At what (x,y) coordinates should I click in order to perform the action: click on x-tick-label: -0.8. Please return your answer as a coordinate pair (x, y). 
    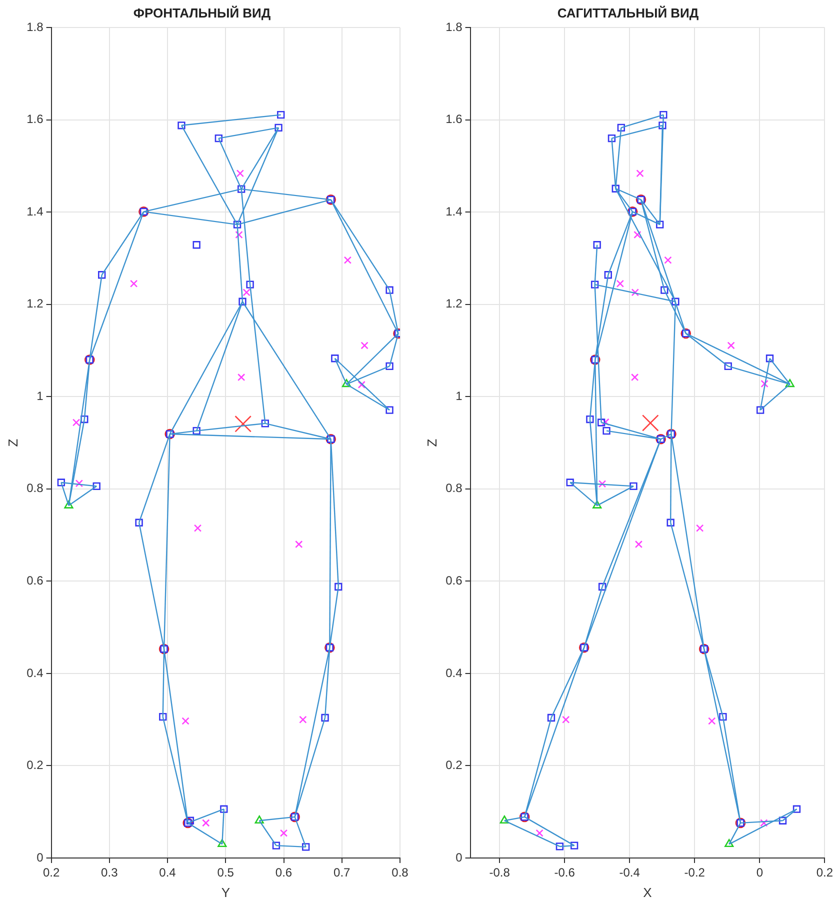
    Looking at the image, I should click on (499, 873).